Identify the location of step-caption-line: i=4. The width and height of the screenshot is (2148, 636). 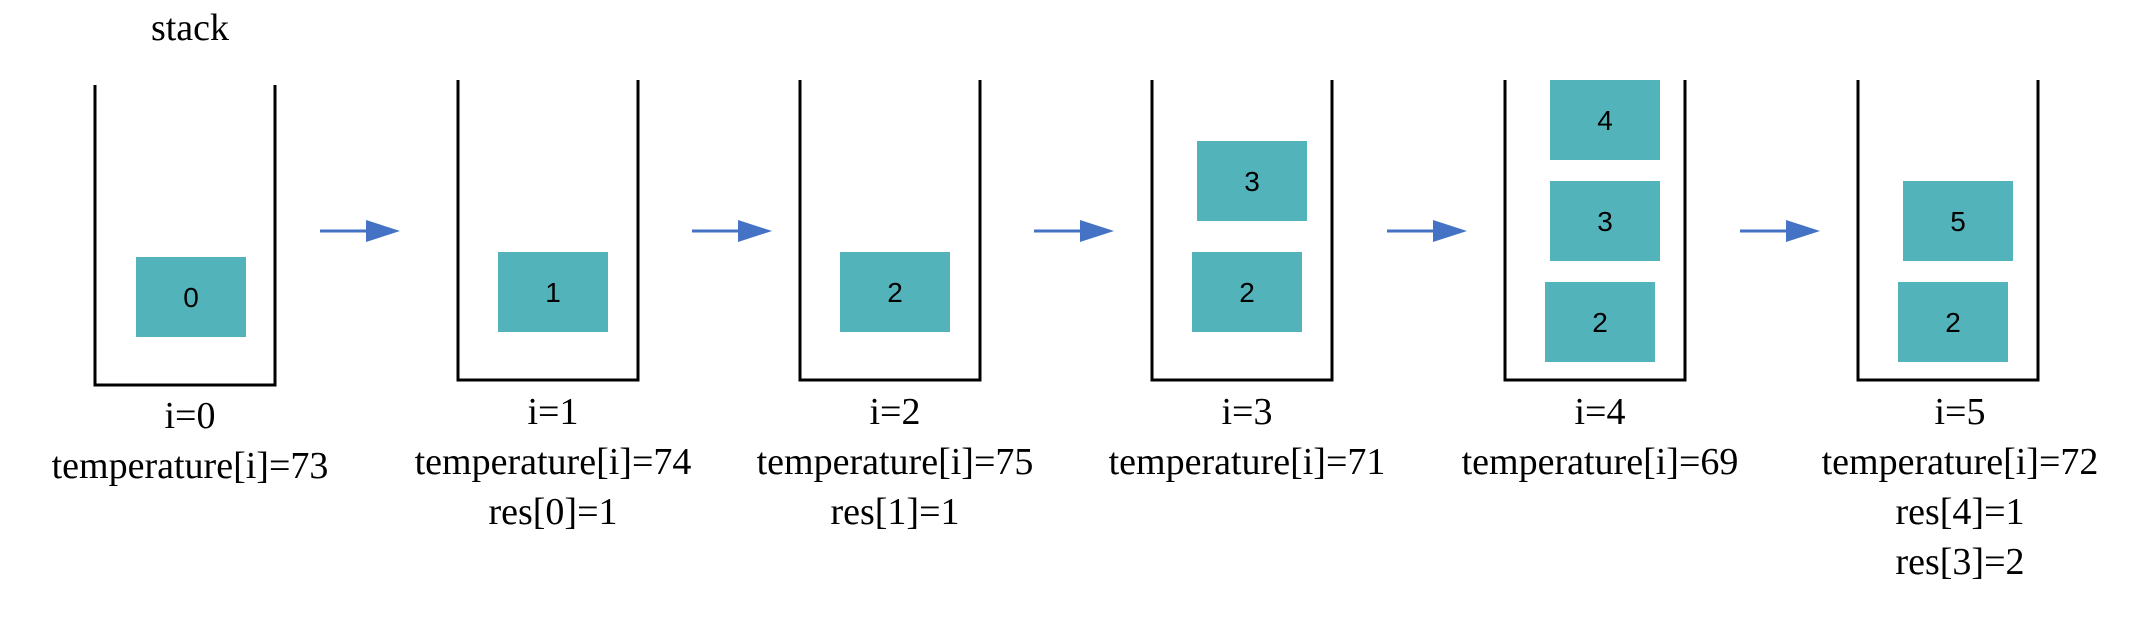
(1600, 412).